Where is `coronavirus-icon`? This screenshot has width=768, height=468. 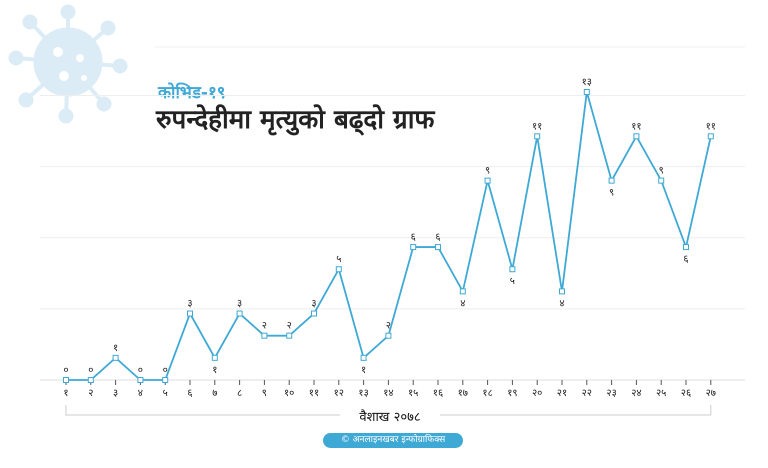 coronavirus-icon is located at coordinates (68, 64).